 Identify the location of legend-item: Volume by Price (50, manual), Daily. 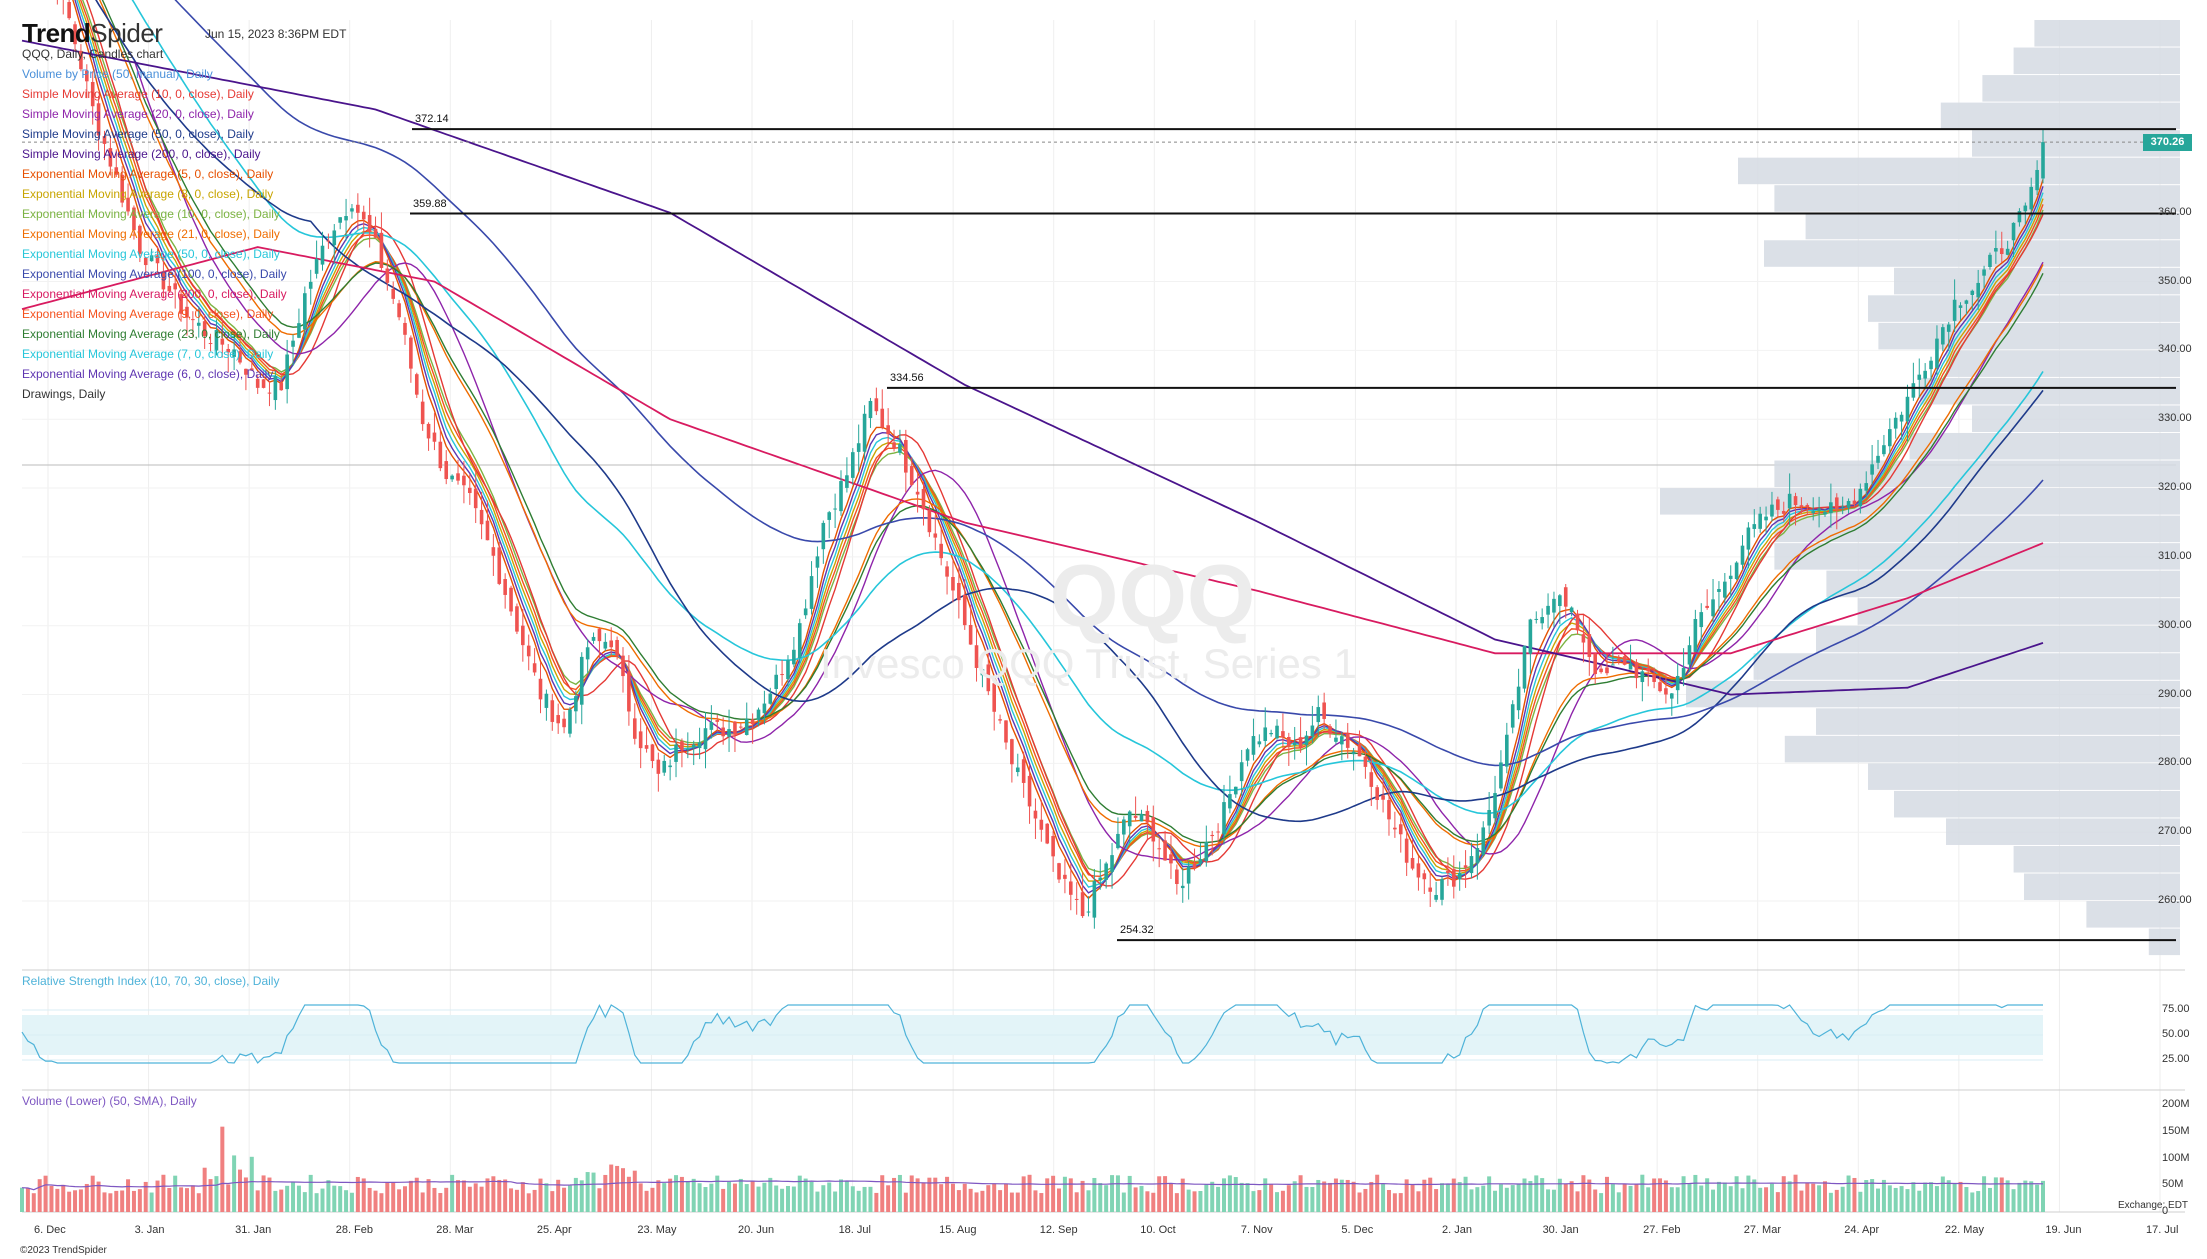
(117, 74).